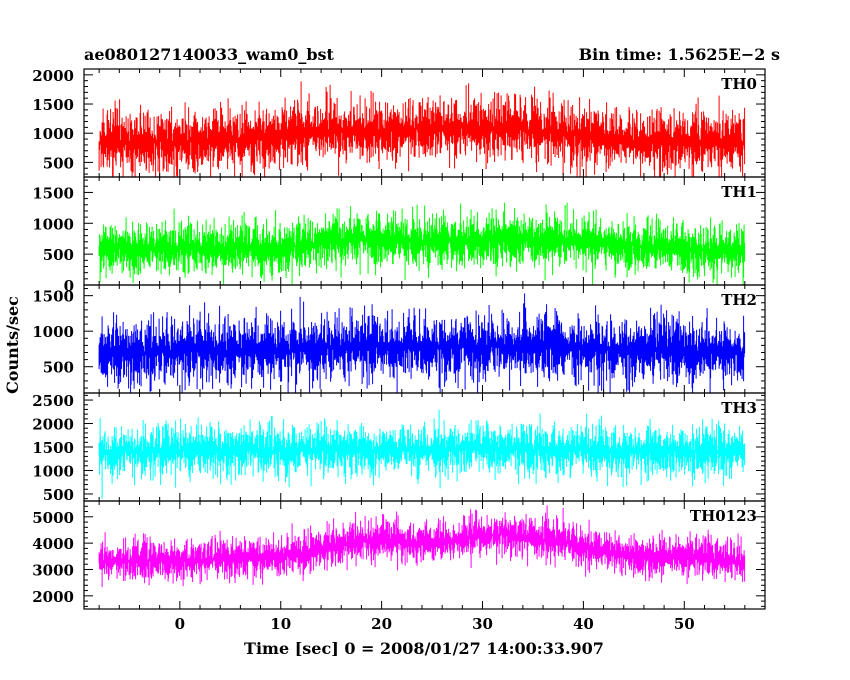 This screenshot has width=850, height=680. I want to click on panel-frame, so click(424, 555).